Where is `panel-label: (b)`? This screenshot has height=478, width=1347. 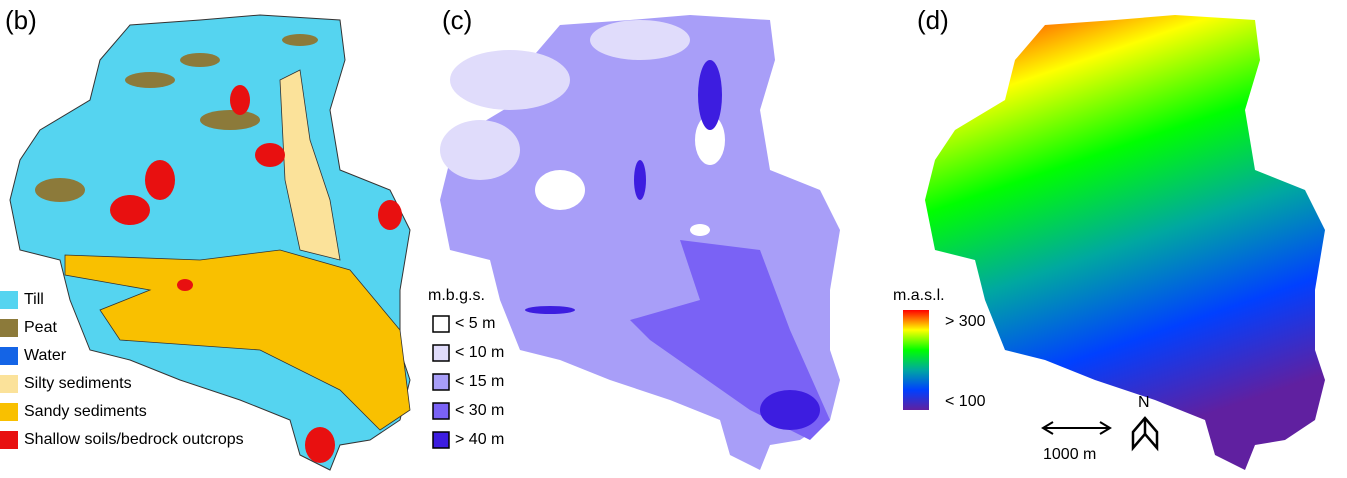
panel-label: (b) is located at coordinates (21, 20).